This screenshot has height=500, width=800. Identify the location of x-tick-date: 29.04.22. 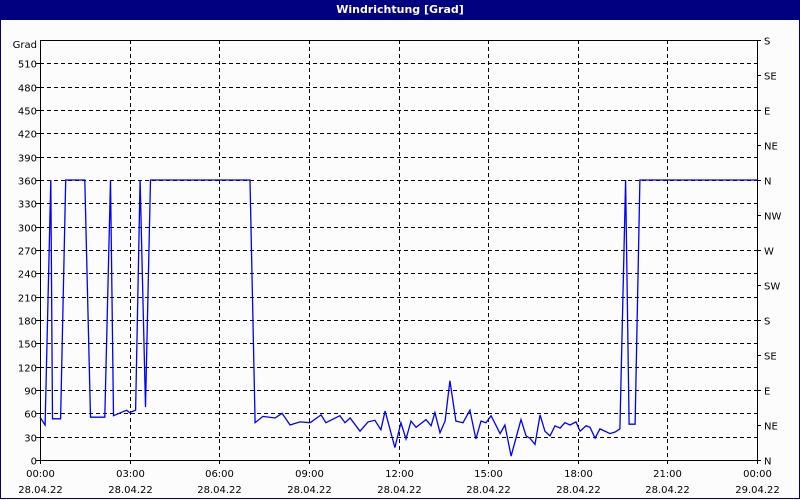
(757, 490).